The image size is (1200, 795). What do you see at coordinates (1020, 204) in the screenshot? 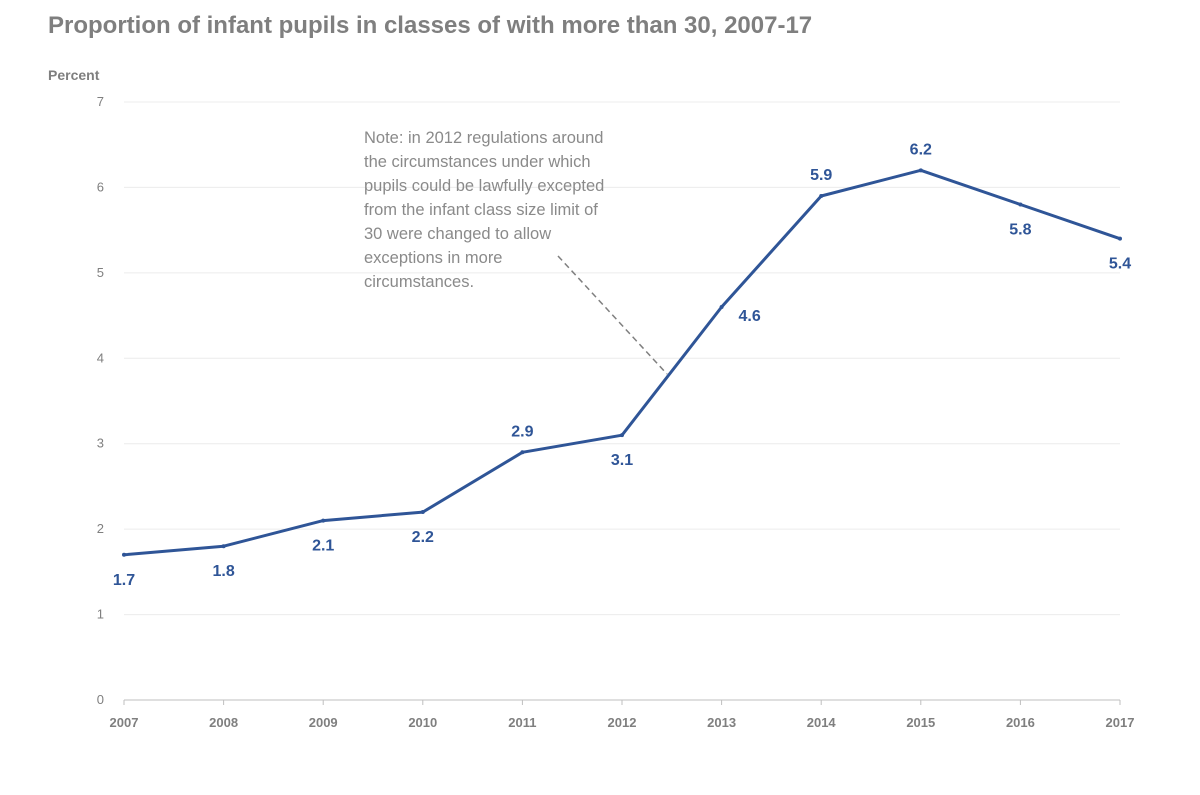
I see `data-point-2016` at bounding box center [1020, 204].